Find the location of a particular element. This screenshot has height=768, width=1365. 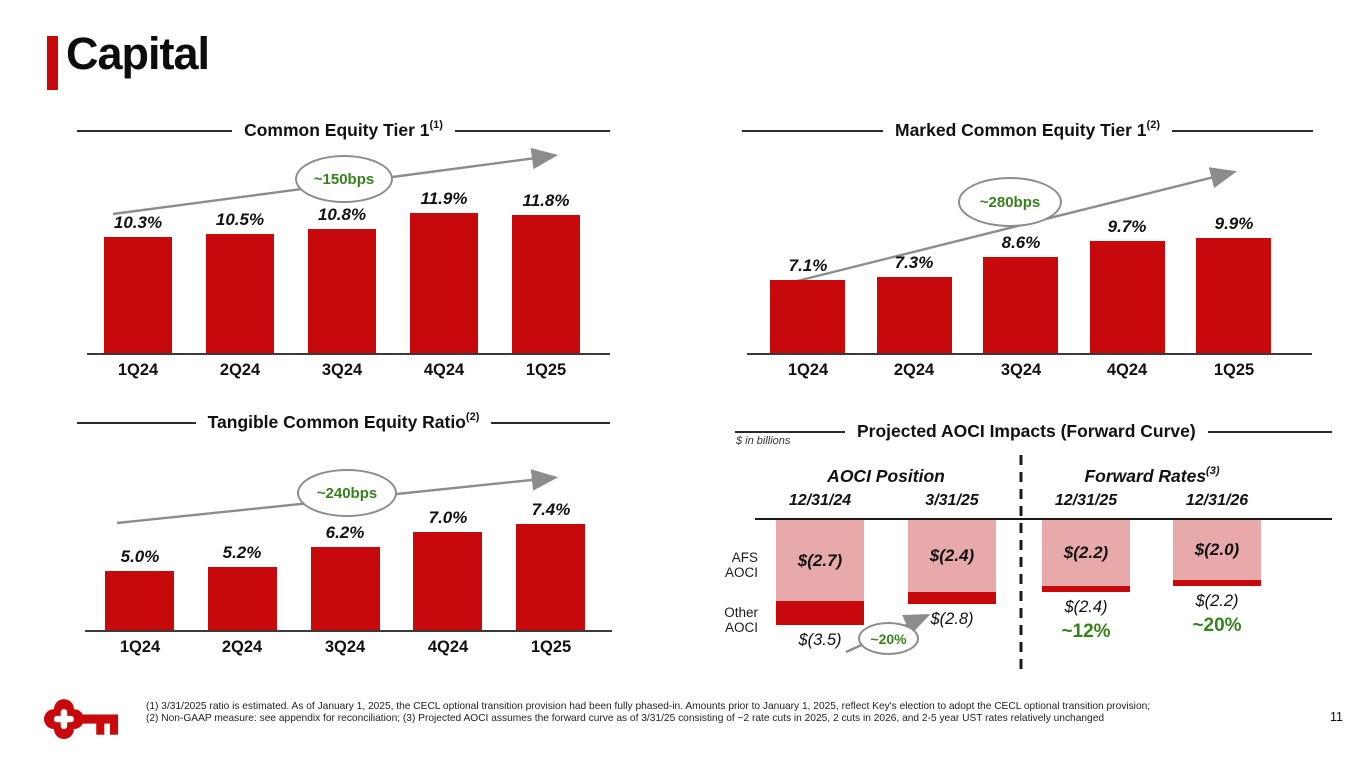

bar-value-label: 8.6% is located at coordinates (1021, 242).